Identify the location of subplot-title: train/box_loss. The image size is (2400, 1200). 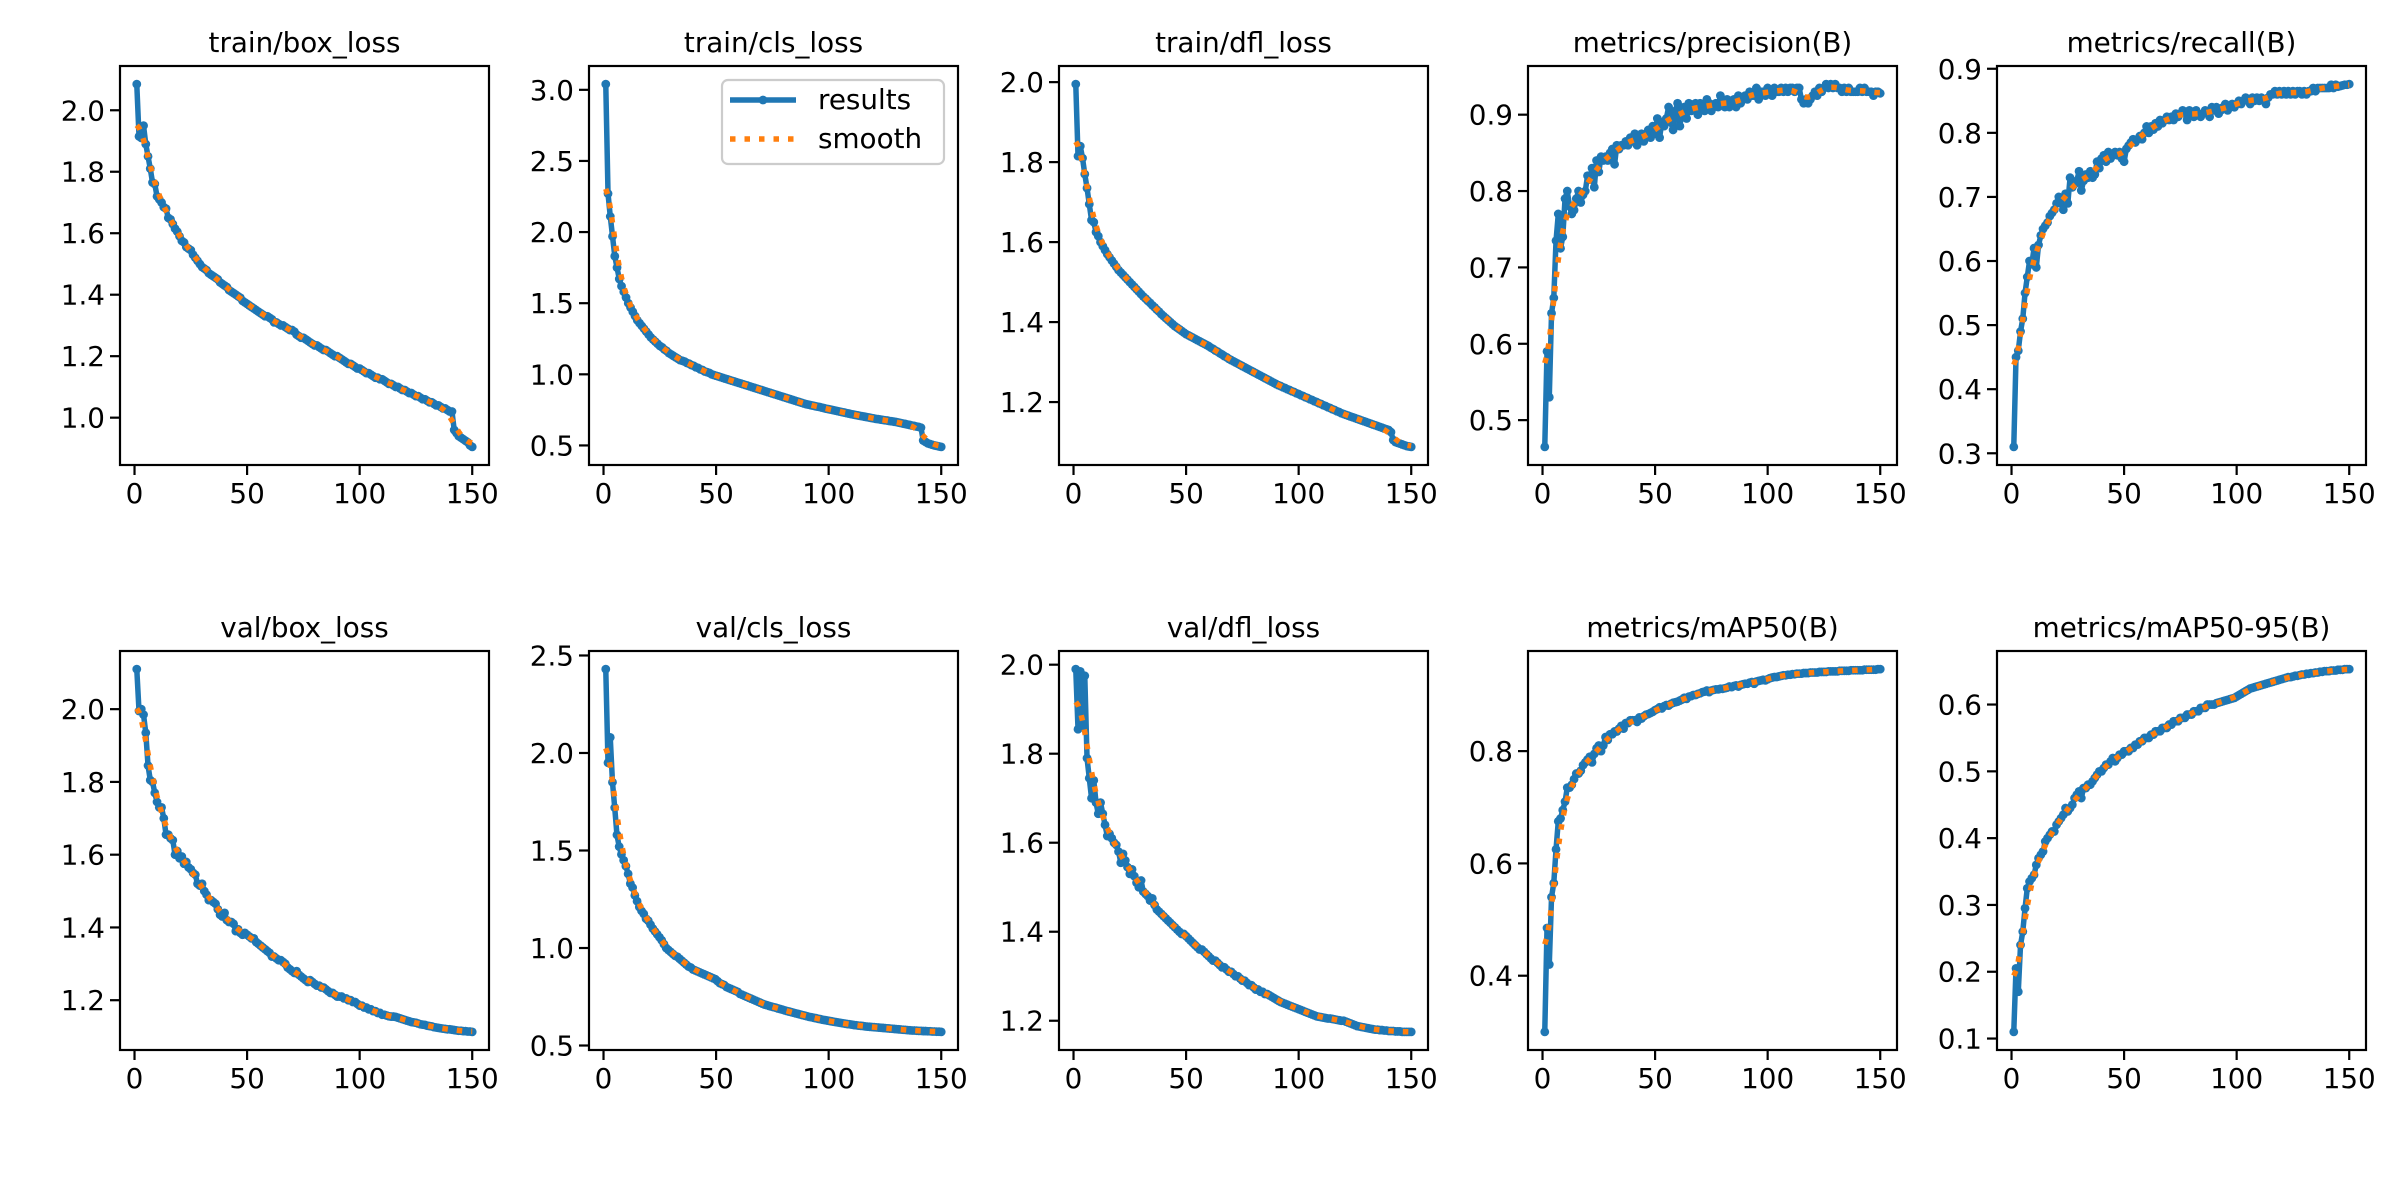
(305, 42).